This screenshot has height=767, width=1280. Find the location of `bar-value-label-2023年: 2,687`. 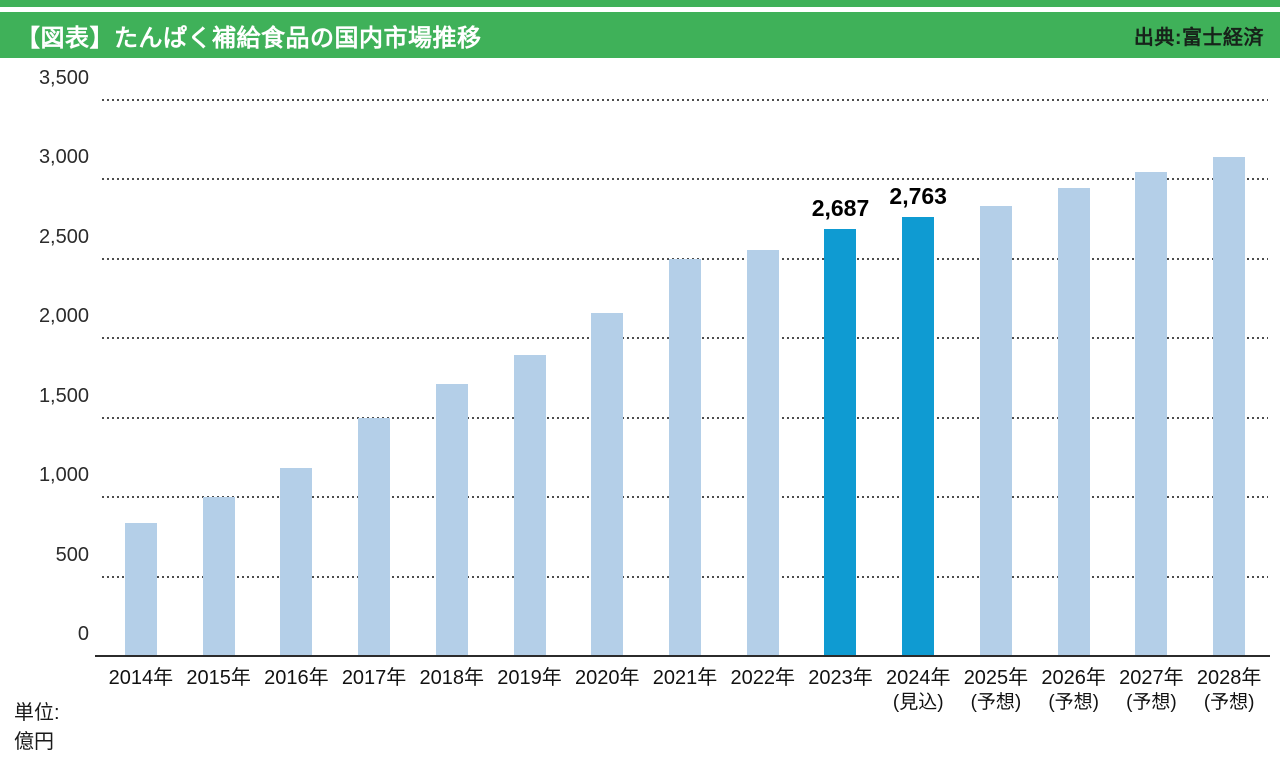

bar-value-label-2023年: 2,687 is located at coordinates (840, 208).